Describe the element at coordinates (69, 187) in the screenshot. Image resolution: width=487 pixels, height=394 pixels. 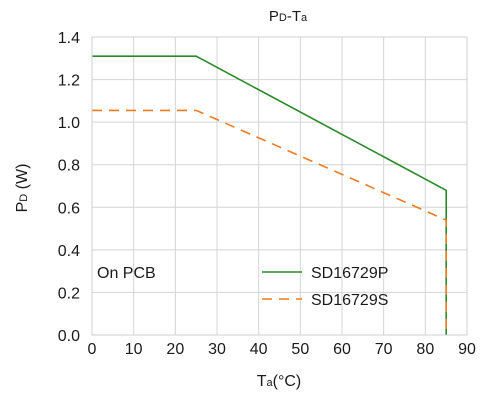
I see `y-tick-labels: 0.0 0.2 0.4 0.6 0.8 1.0 1.2 1.4` at that location.